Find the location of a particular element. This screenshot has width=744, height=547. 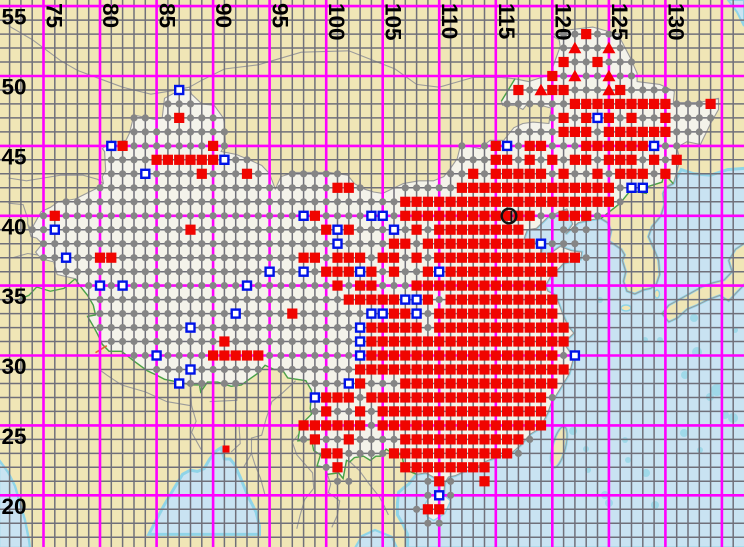

svg-text: 85 is located at coordinates (167, 15).